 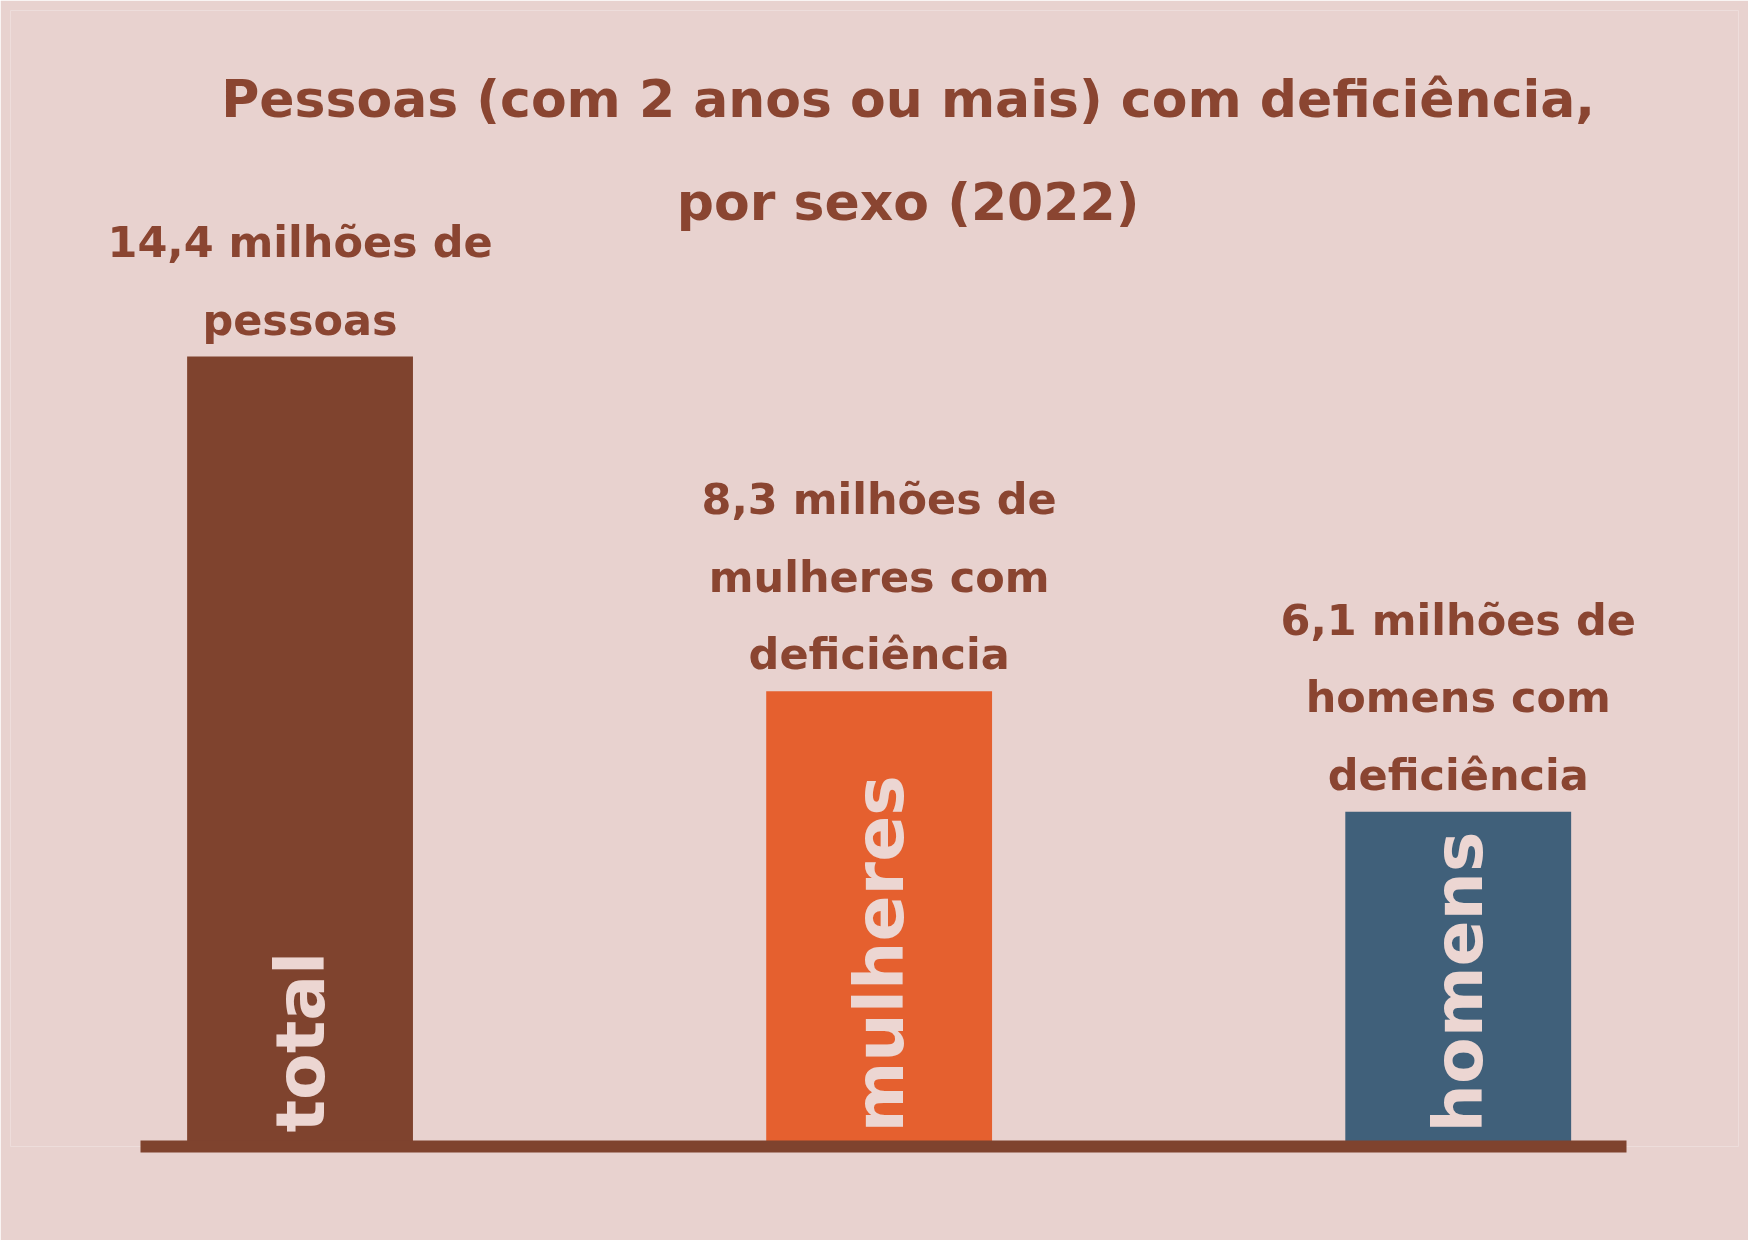 What do you see at coordinates (1458, 697) in the screenshot?
I see `data-label: 6,1 milhões de homens com deficiência` at bounding box center [1458, 697].